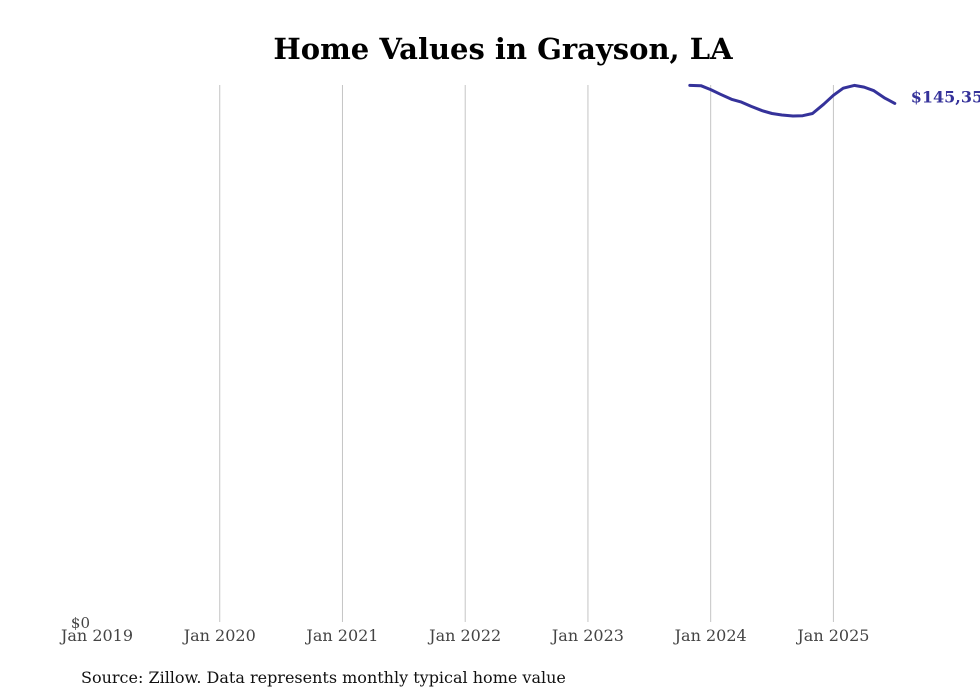  Describe the element at coordinates (710, 635) in the screenshot. I see `x-tick-label-2024: Jan 2024` at that location.